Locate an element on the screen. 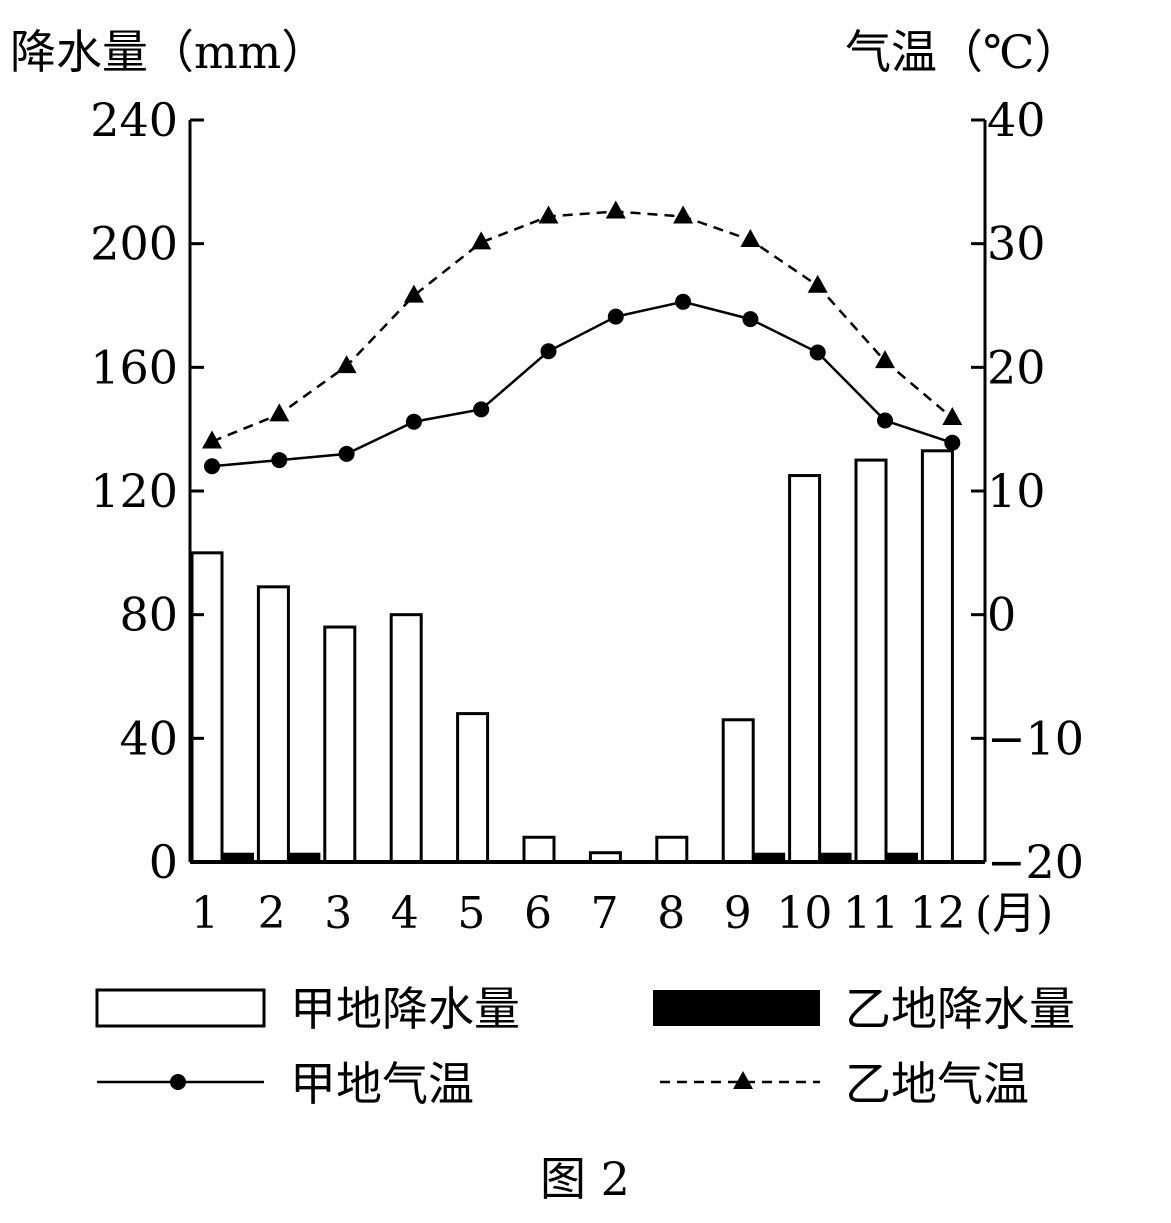  legend-label-jia-temp: 甲地气温 is located at coordinates (382, 1084).